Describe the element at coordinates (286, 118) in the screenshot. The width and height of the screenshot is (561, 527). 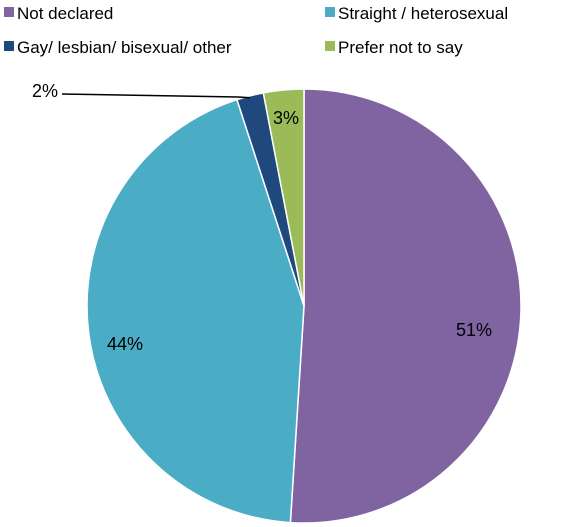
I see `data-label-prefer-not-to-say: 3%` at that location.